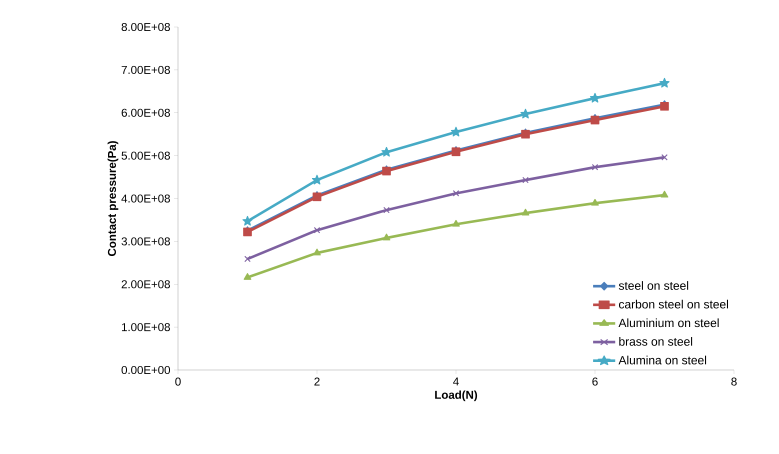 This screenshot has height=454, width=779. What do you see at coordinates (456, 396) in the screenshot?
I see `x-axis-title: Load(N)` at bounding box center [456, 396].